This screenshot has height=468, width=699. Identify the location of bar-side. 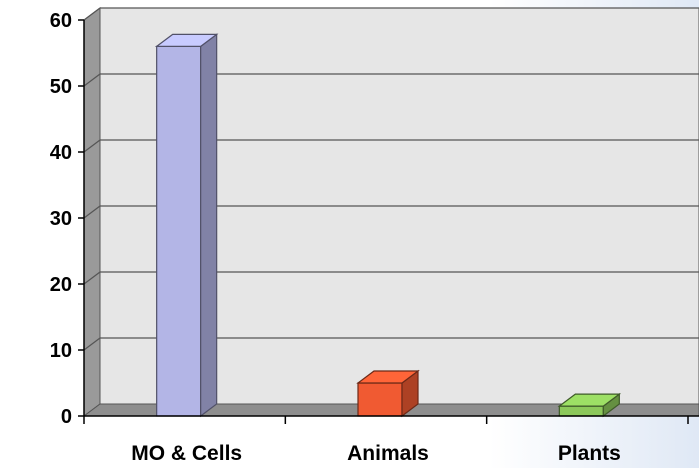
(209, 225).